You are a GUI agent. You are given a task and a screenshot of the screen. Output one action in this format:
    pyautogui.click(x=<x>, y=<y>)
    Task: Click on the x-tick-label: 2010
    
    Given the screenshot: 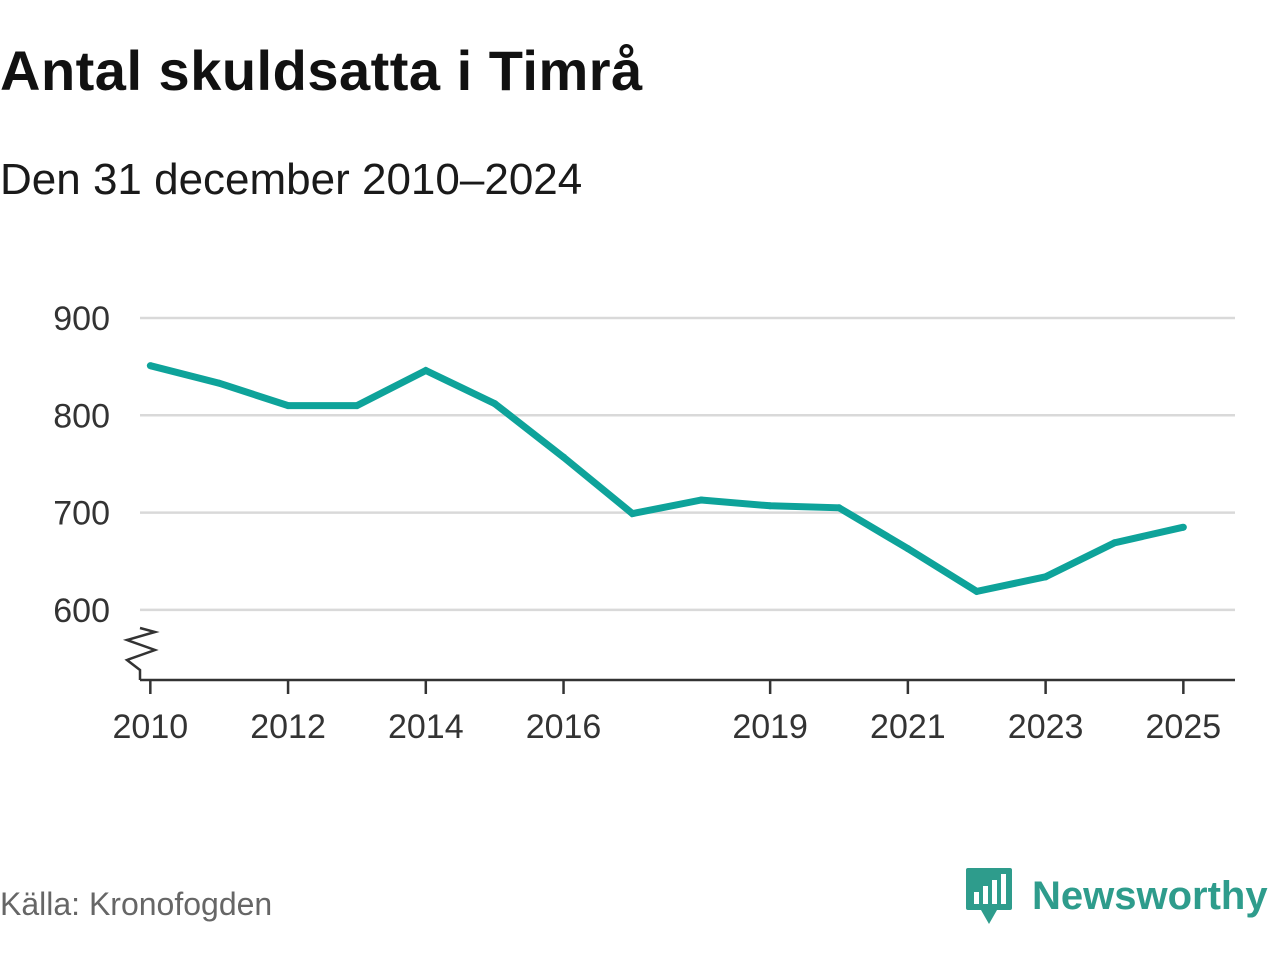 What is the action you would take?
    pyautogui.click(x=151, y=727)
    